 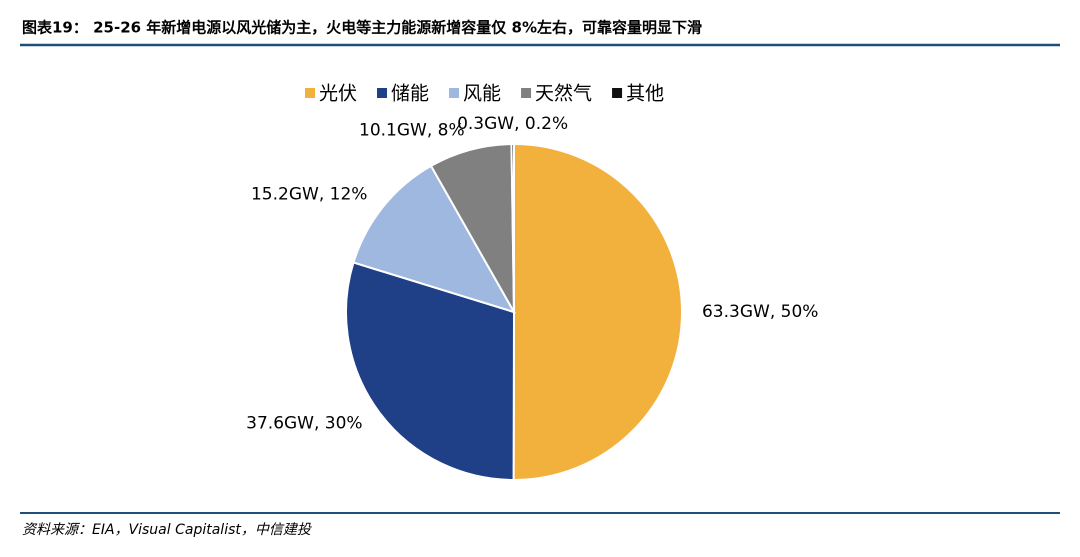 What do you see at coordinates (563, 94) in the screenshot?
I see `legend-label: 天然气` at bounding box center [563, 94].